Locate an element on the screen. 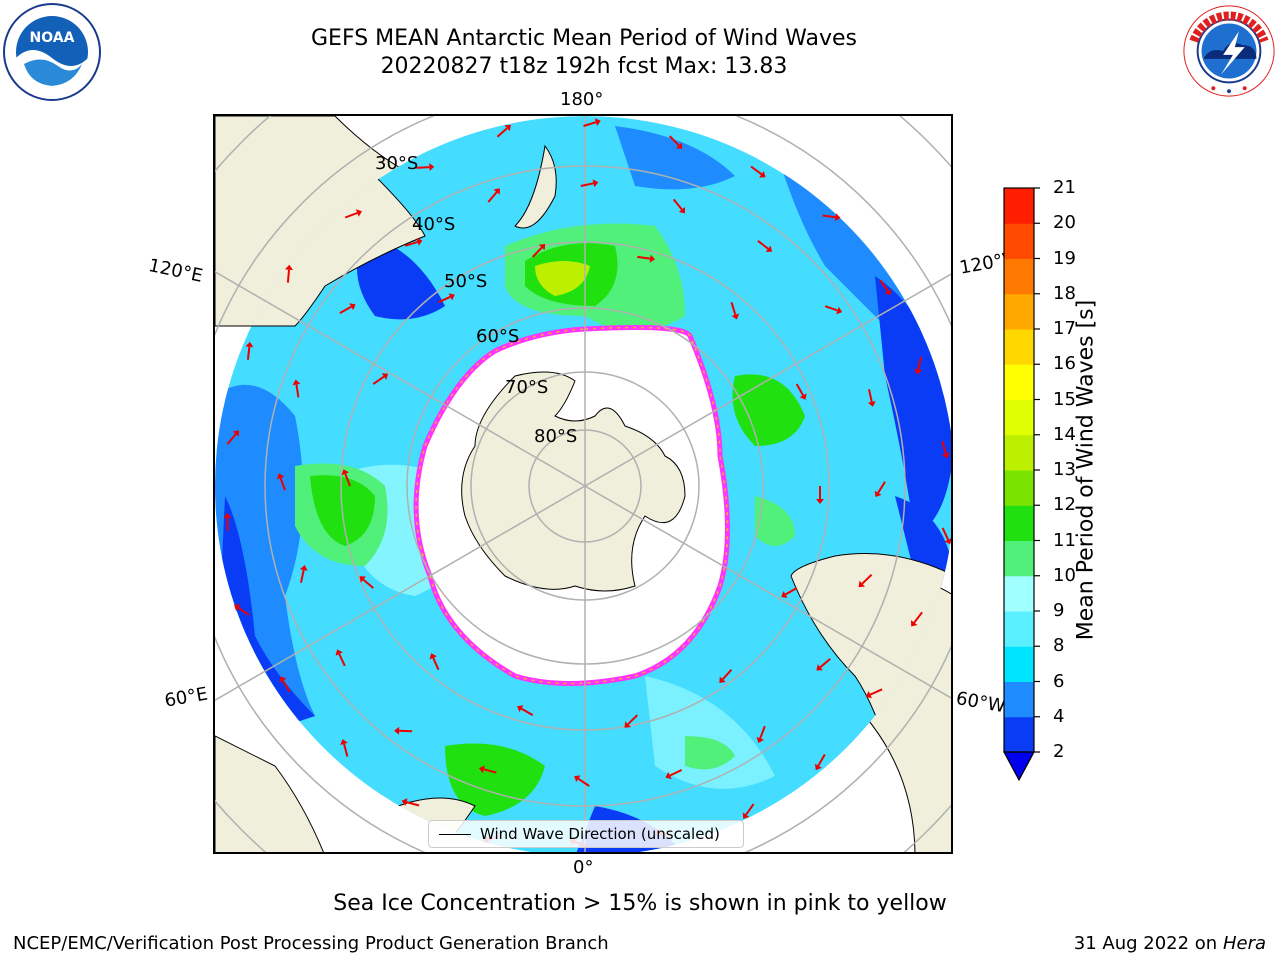 The height and width of the screenshot is (960, 1280). colorbar-tick-label: 21 is located at coordinates (1064, 187).